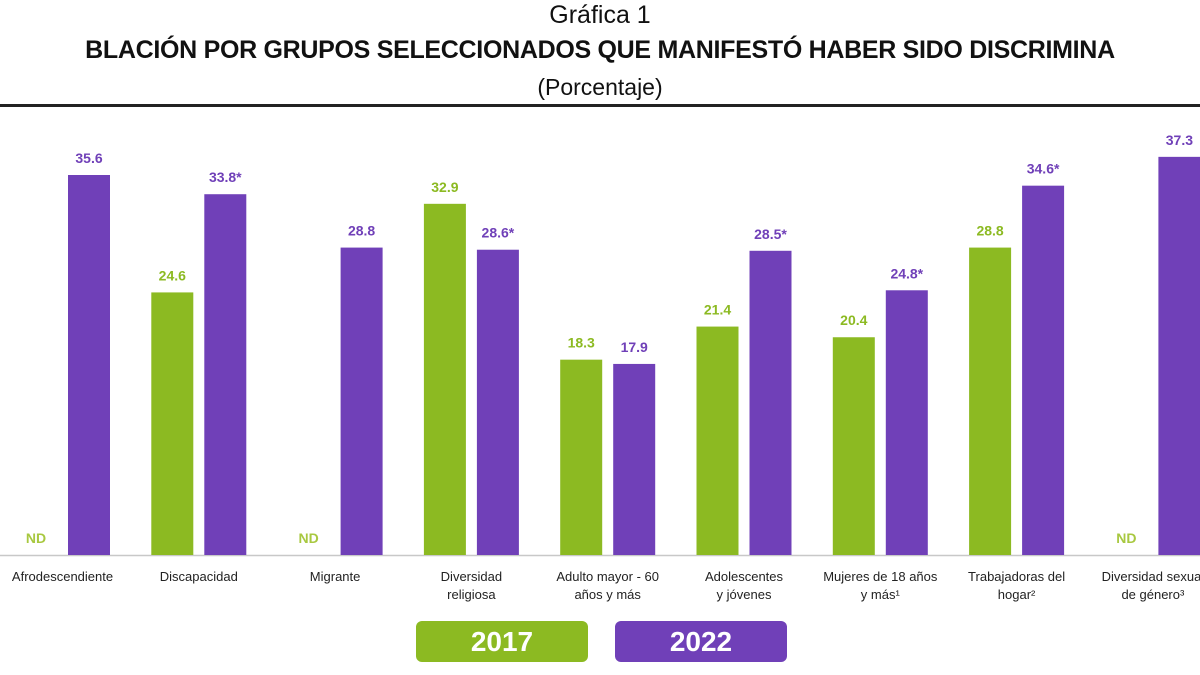 The height and width of the screenshot is (675, 1200). What do you see at coordinates (853, 320) in the screenshot?
I see `data-label-2017-6: 20.4` at bounding box center [853, 320].